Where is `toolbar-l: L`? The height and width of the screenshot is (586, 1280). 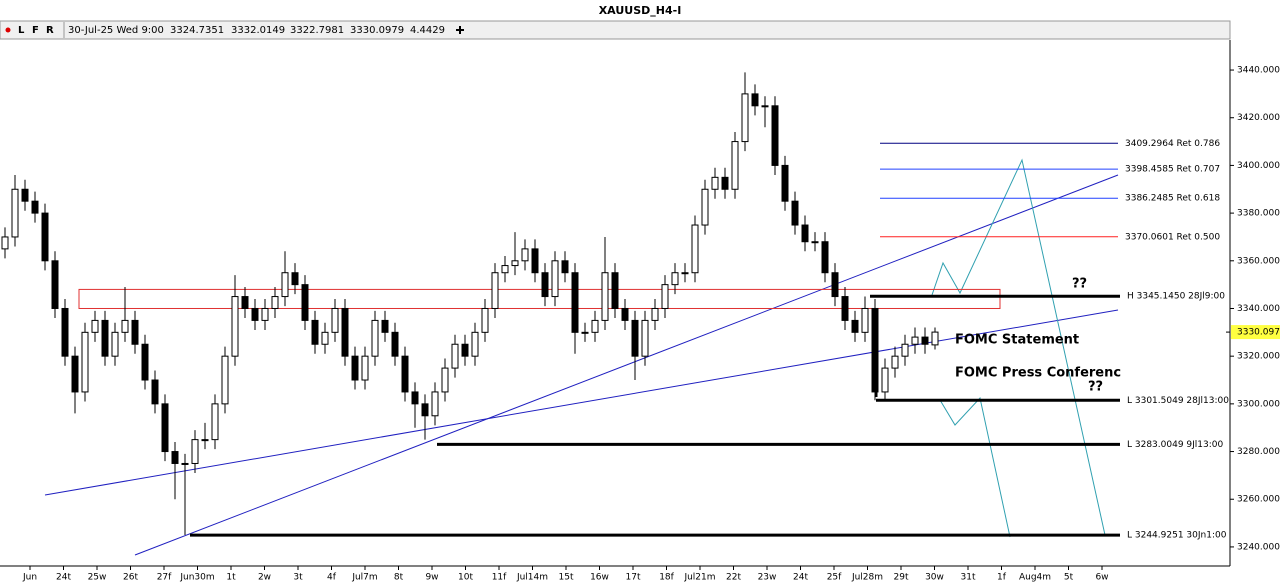 toolbar-l: L is located at coordinates (21, 30).